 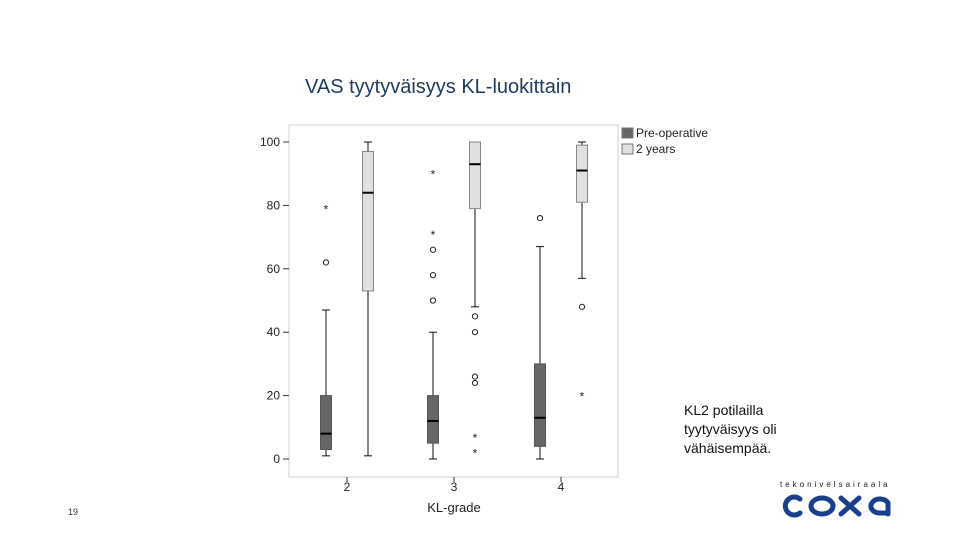 I want to click on boxplot-two-years-kl2, so click(x=368, y=299).